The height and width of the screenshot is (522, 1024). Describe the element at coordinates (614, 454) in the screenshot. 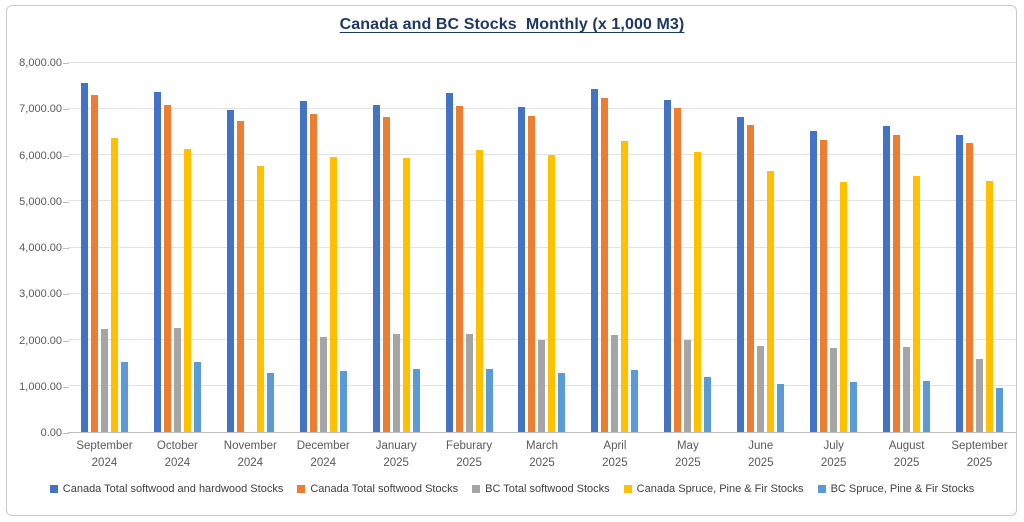

I see `x-axis-label: April 2025` at that location.